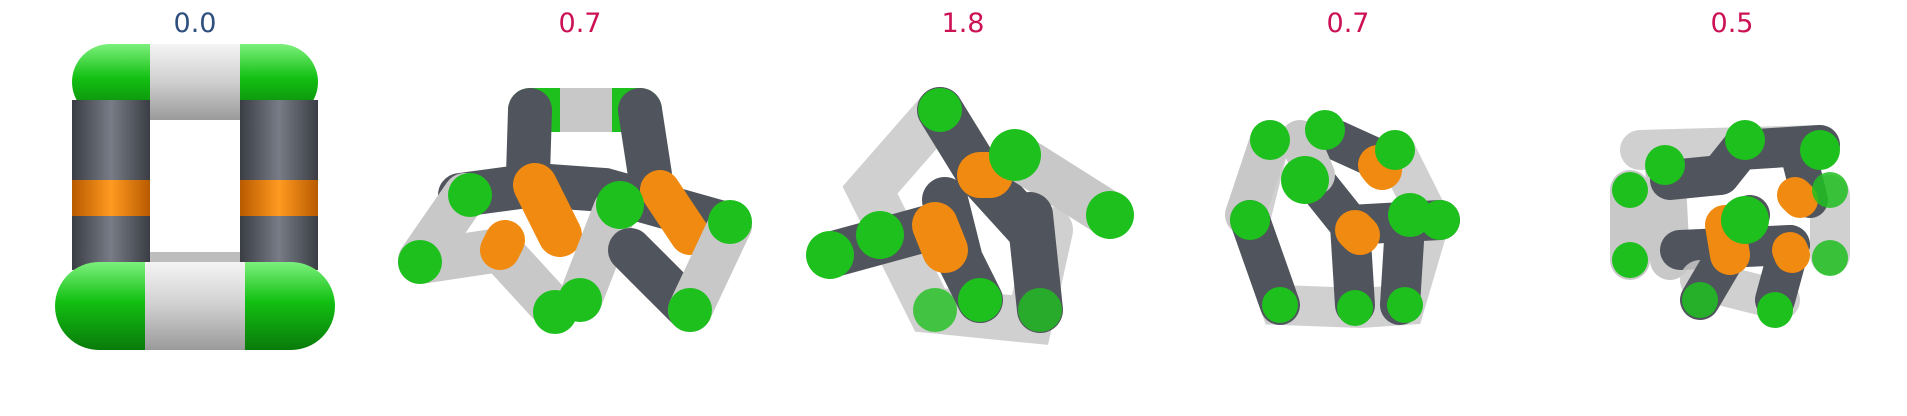  What do you see at coordinates (580, 23) in the screenshot?
I see `panel-2-label: 0.7` at bounding box center [580, 23].